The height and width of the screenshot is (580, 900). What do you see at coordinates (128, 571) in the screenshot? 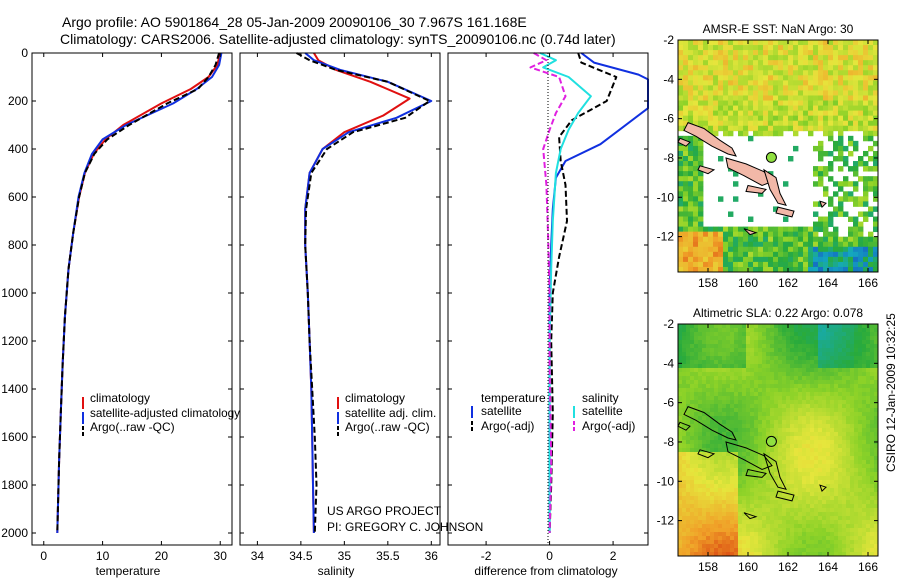
I see `temperature-xlabel: temperature` at bounding box center [128, 571].